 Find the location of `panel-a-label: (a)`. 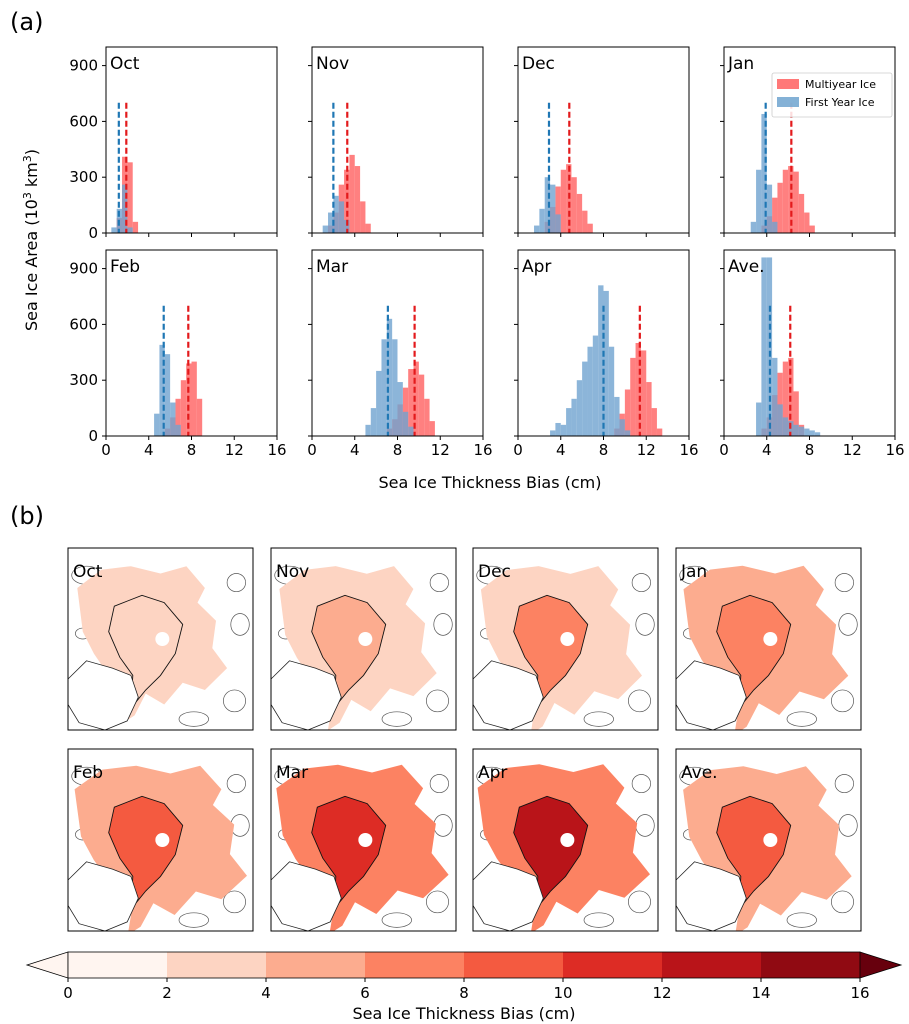

panel-a-label: (a) is located at coordinates (26, 22).